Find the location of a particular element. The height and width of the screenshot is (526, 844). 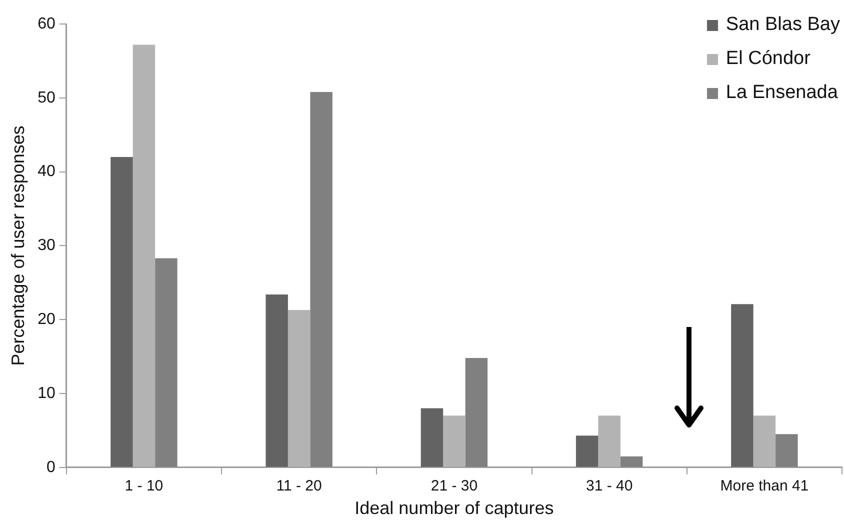

x-tick-label: 31 - 40 is located at coordinates (609, 486).